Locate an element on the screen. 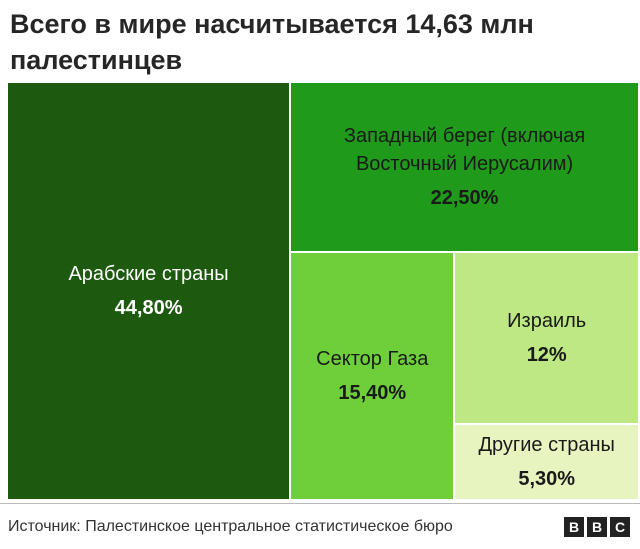 The width and height of the screenshot is (640, 549). tile-gaza-strip: Сектор Газа 15,40% is located at coordinates (373, 377).